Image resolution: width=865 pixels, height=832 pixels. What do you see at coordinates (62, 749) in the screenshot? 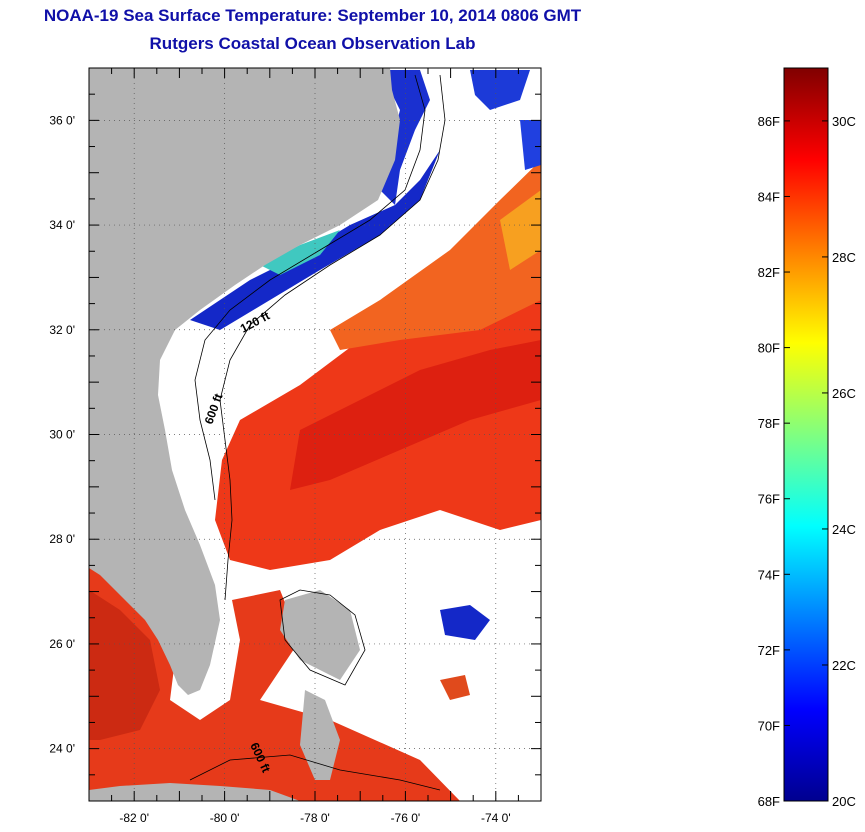
I see `lat-tick-label: 24 0'` at bounding box center [62, 749].